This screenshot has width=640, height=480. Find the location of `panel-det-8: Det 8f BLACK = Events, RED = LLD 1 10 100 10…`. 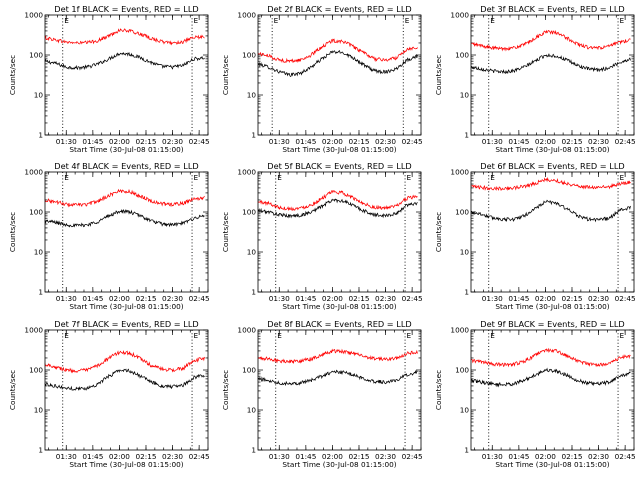

panel-det-8: Det 8f BLACK = Events, RED = LLD 1 10 100 10… is located at coordinates (322, 394).